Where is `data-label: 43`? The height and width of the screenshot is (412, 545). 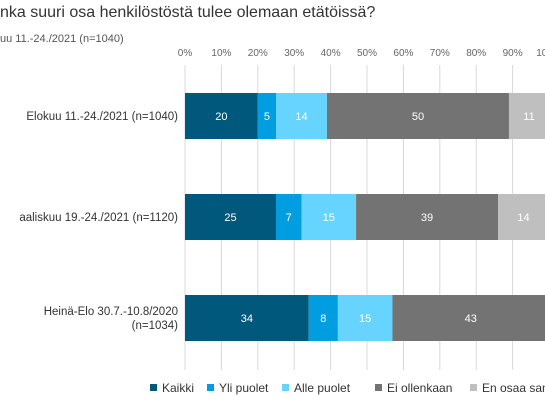 data-label: 43 is located at coordinates (471, 319).